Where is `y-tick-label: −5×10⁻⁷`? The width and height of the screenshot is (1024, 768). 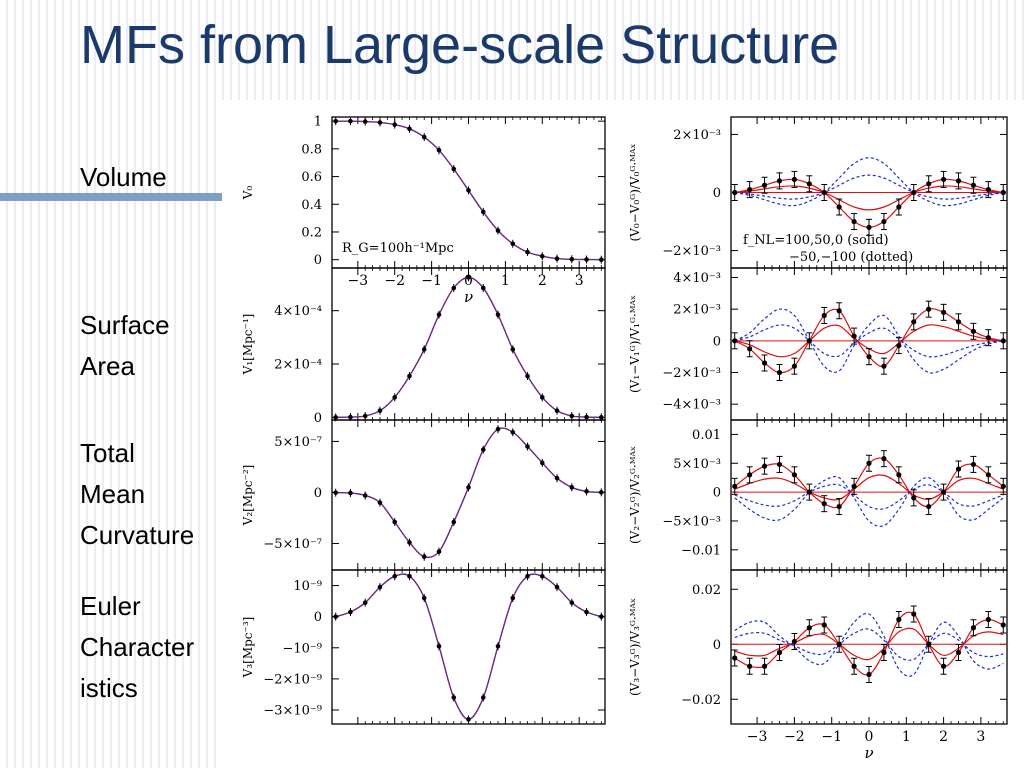
y-tick-label: −5×10⁻⁷ is located at coordinates (292, 544).